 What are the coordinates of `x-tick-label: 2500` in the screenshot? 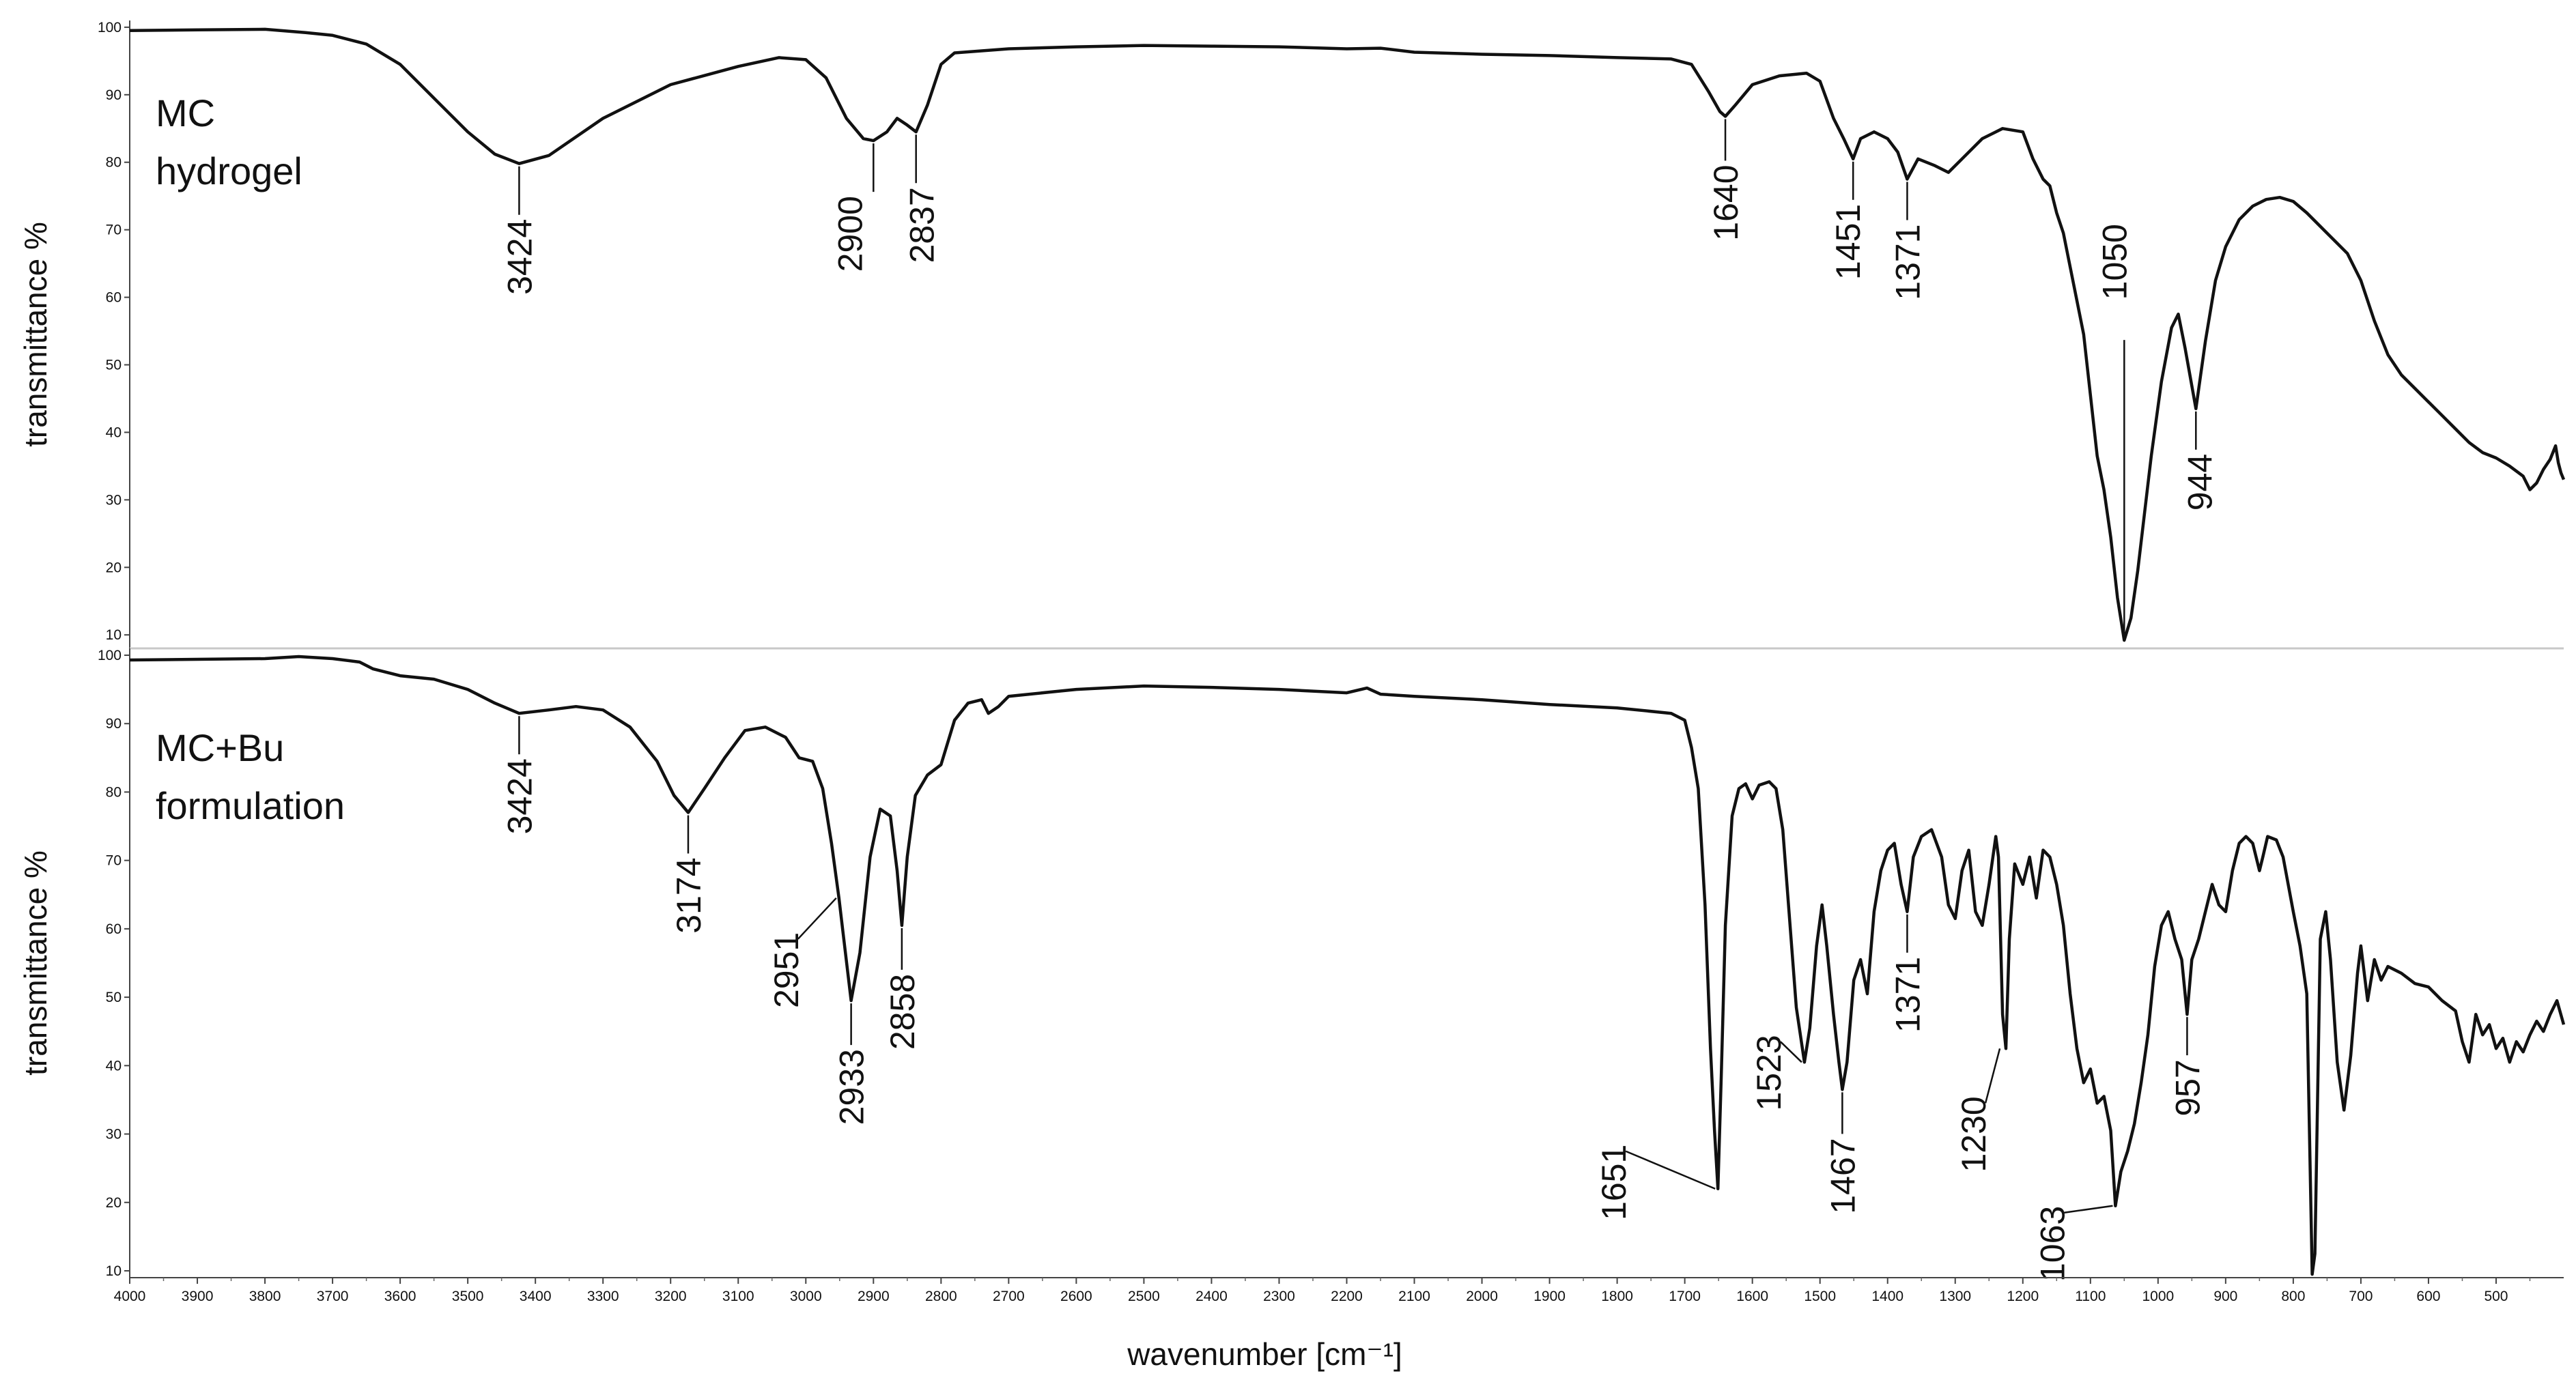 It's located at (1144, 1296).